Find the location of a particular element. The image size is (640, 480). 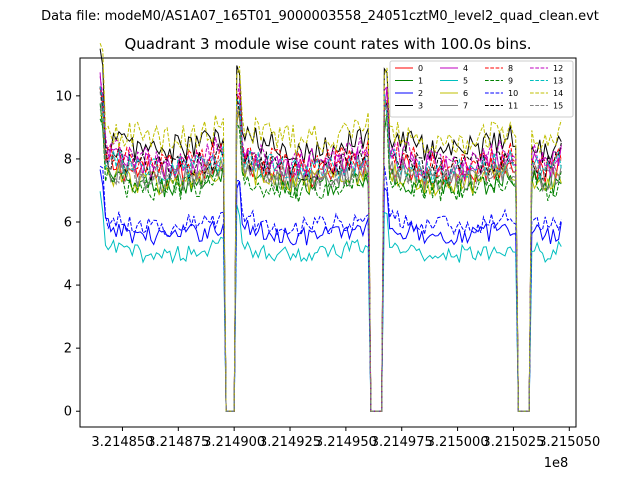

legend-label: 11 is located at coordinates (513, 106).